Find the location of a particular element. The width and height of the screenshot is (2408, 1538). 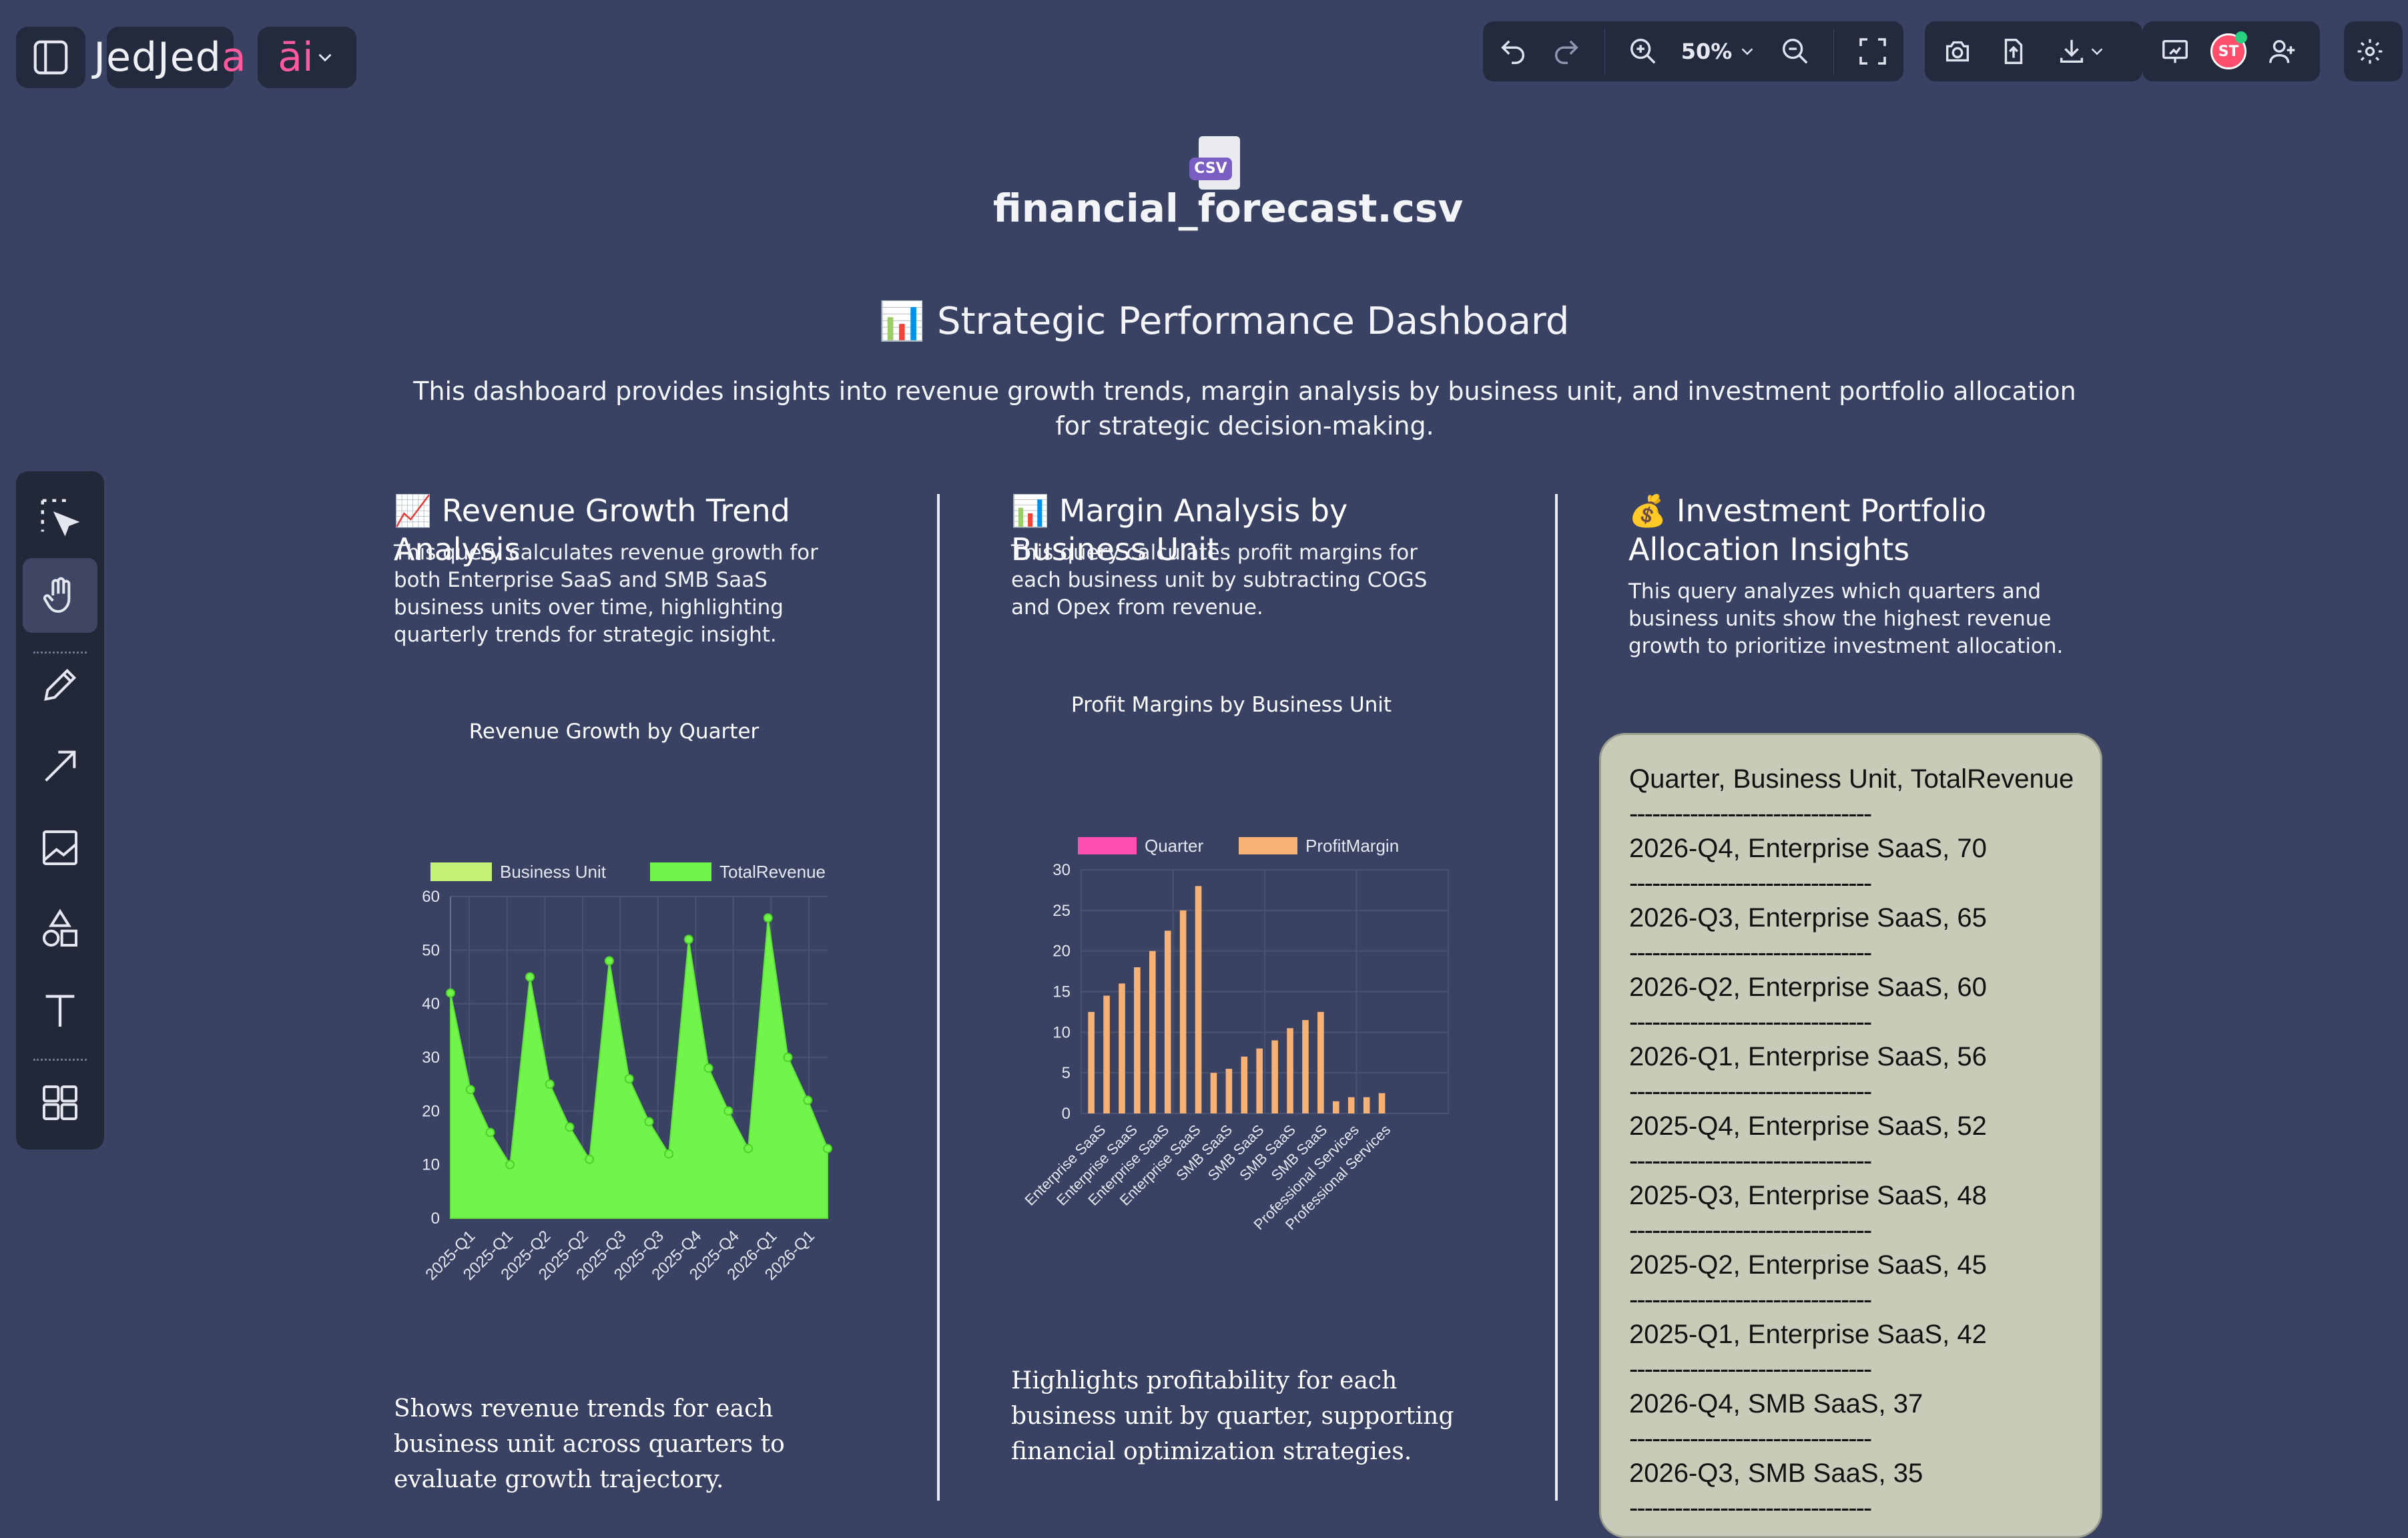

table-header: Quarter, Business Unit, TotalRevenue is located at coordinates (1851, 779).